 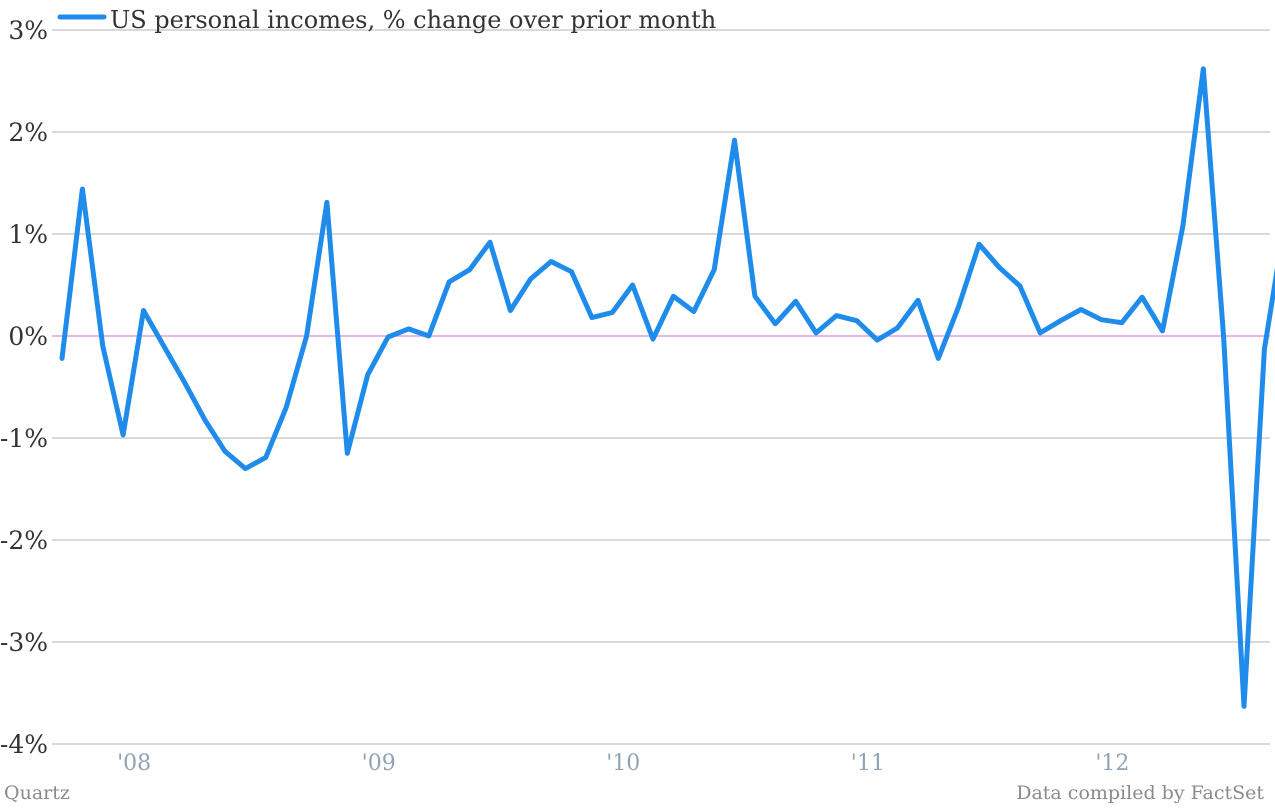 What do you see at coordinates (134, 763) in the screenshot?
I see `x-tick-label: '08` at bounding box center [134, 763].